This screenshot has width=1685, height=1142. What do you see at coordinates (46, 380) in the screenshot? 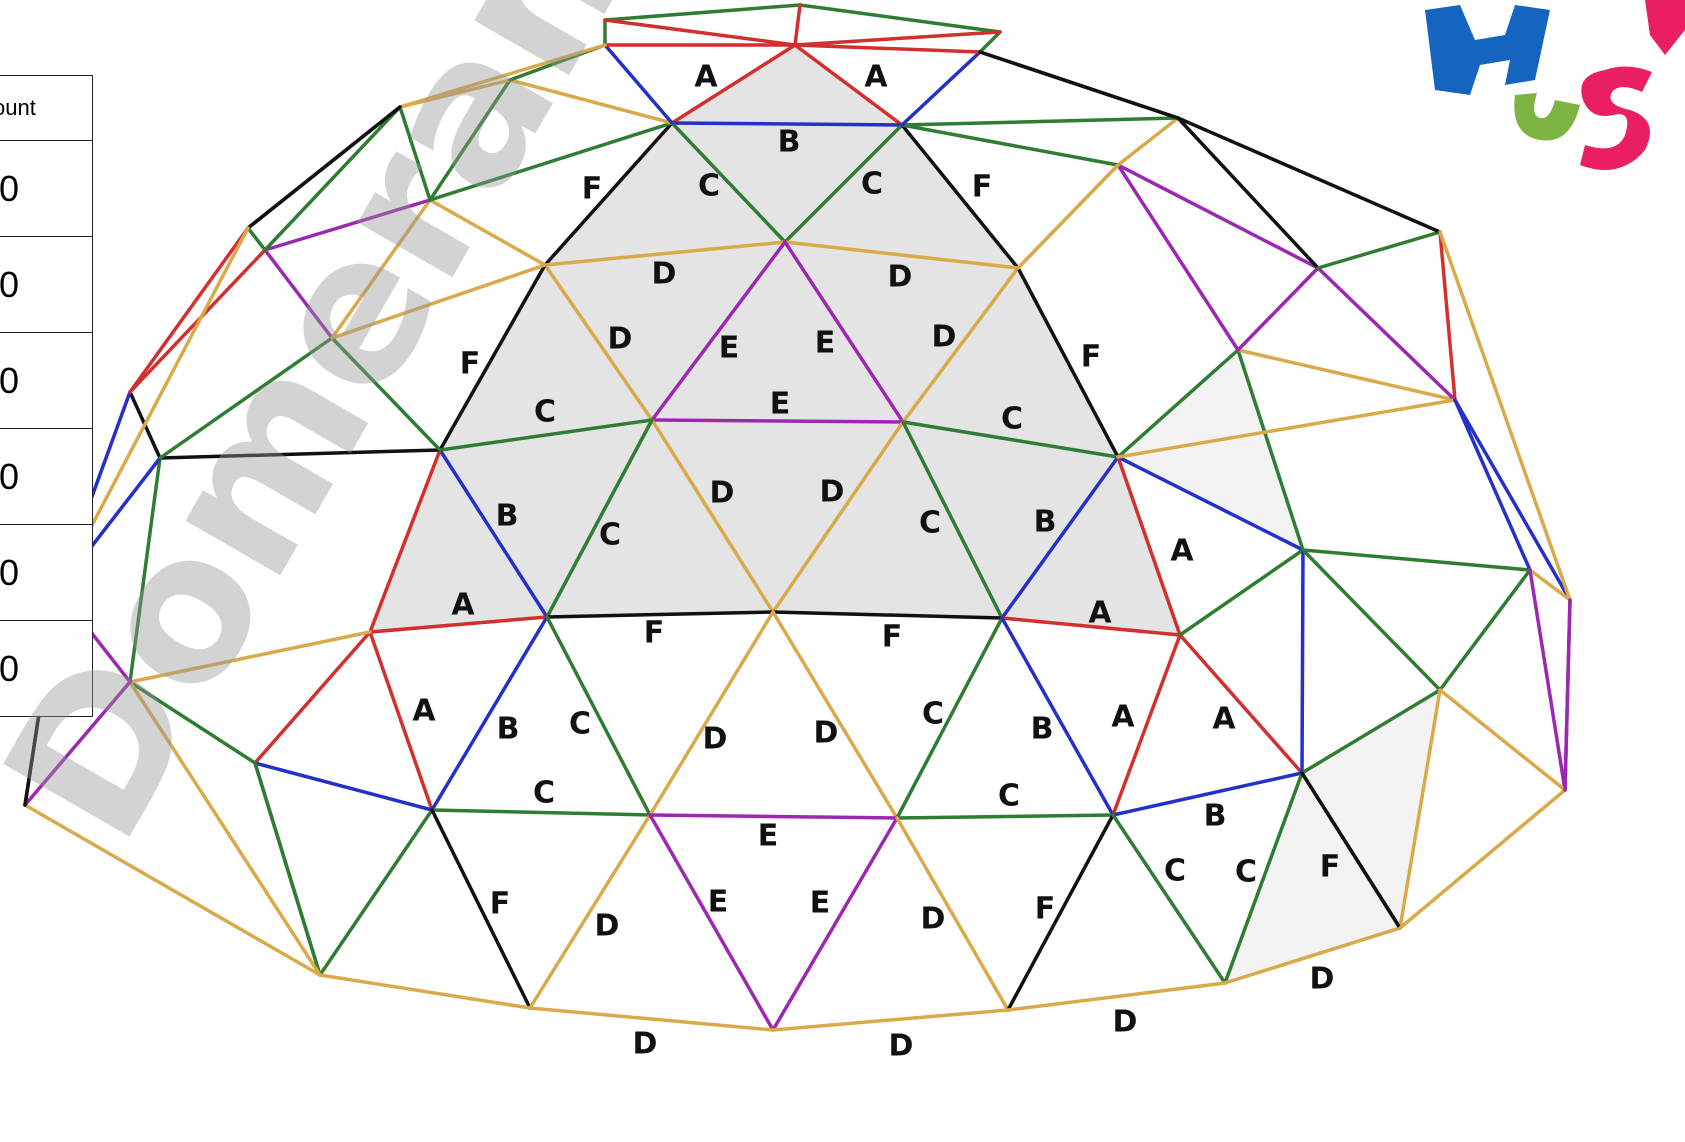
I see `count-cell: 60` at bounding box center [46, 380].